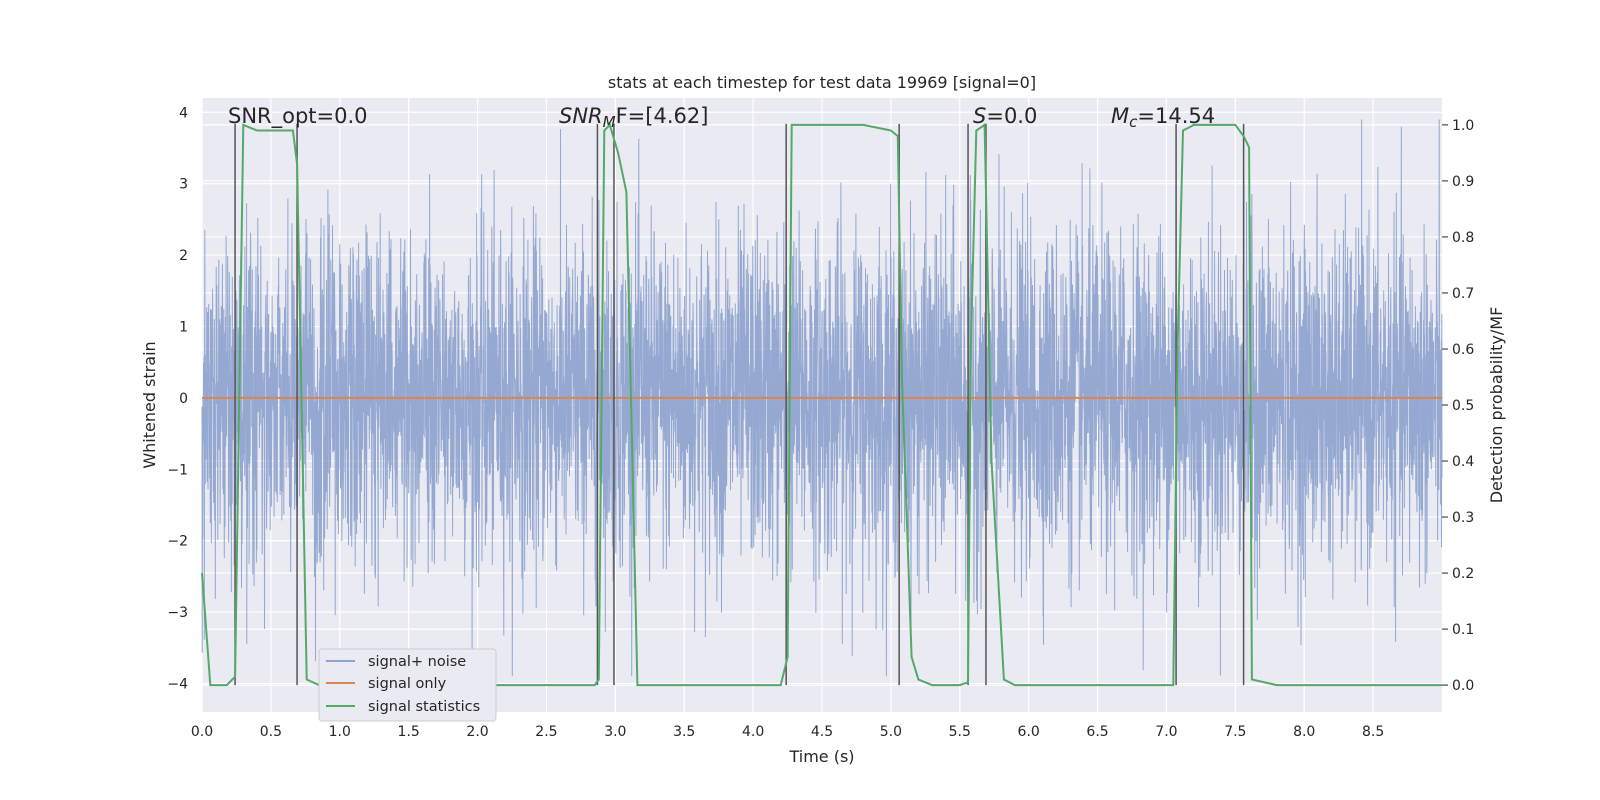 Image resolution: width=1600 pixels, height=800 pixels. Describe the element at coordinates (1029, 732) in the screenshot. I see `x-tick-label: 6.0` at that location.